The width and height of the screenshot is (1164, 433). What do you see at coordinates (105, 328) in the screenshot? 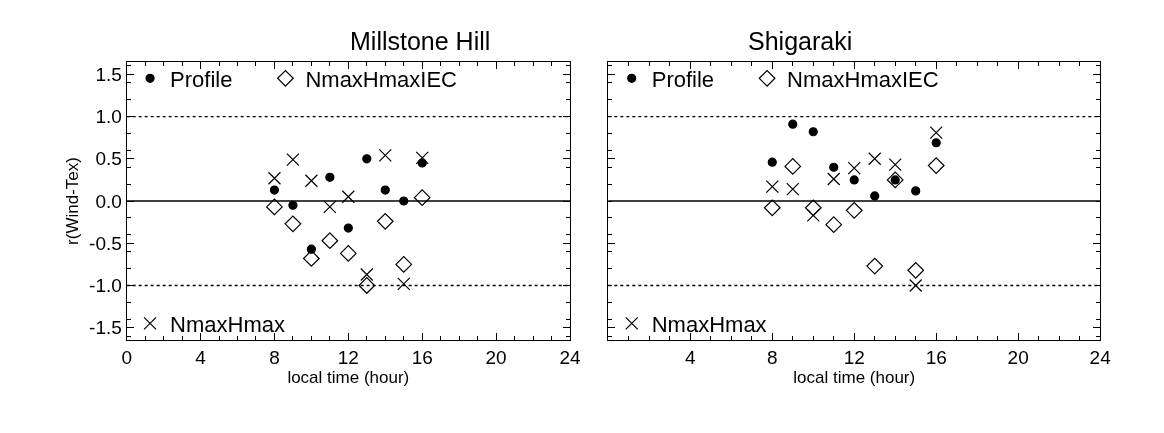
I see `y-tick-label: -1.5` at bounding box center [105, 328].